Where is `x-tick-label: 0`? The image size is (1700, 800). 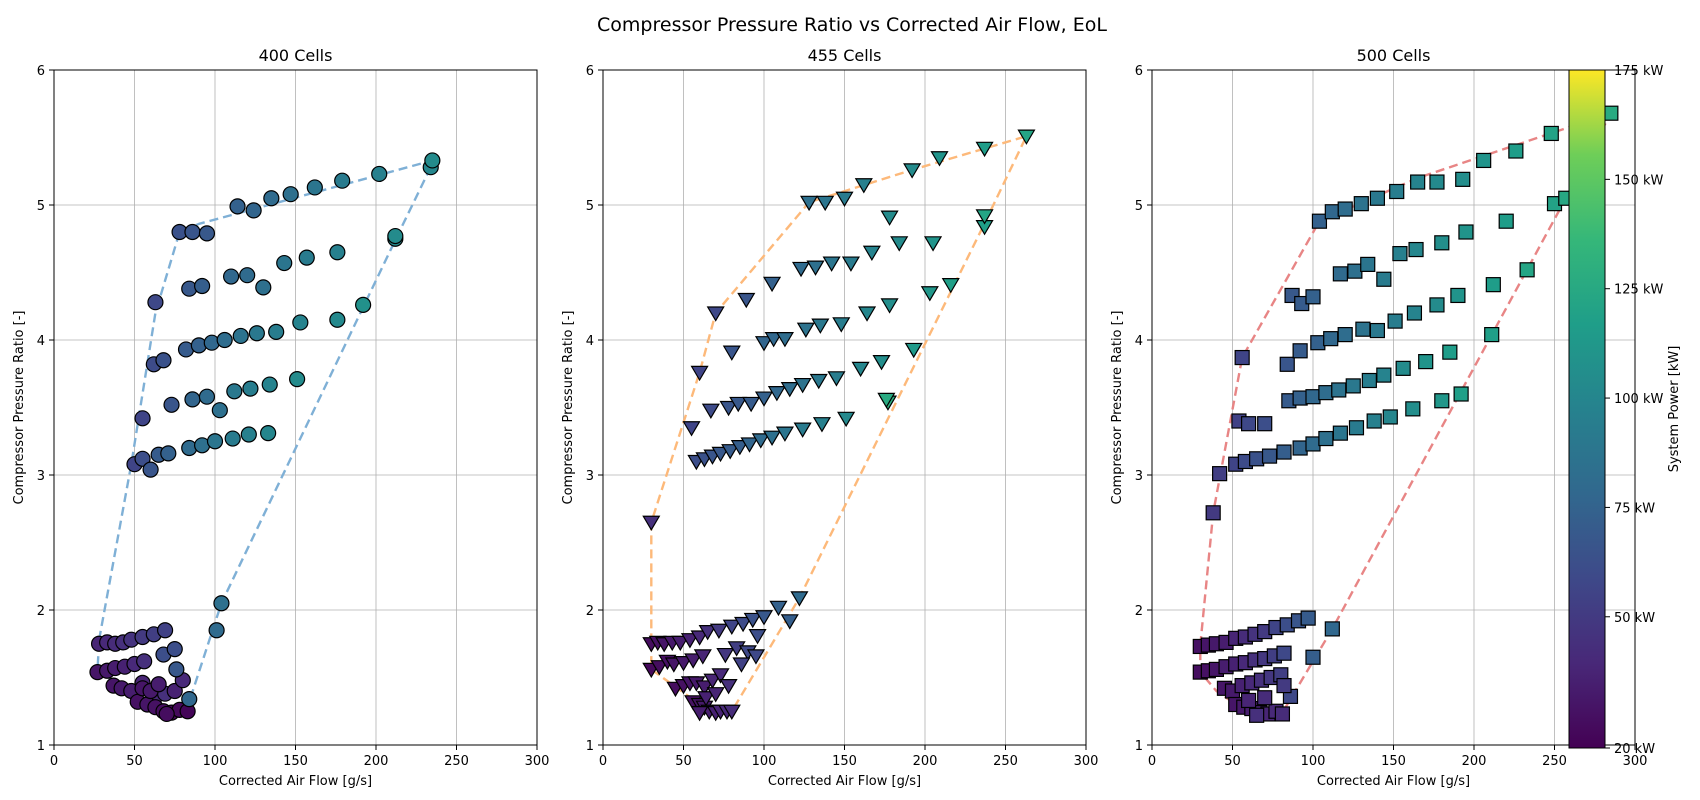
x-tick-label: 0 is located at coordinates (54, 761).